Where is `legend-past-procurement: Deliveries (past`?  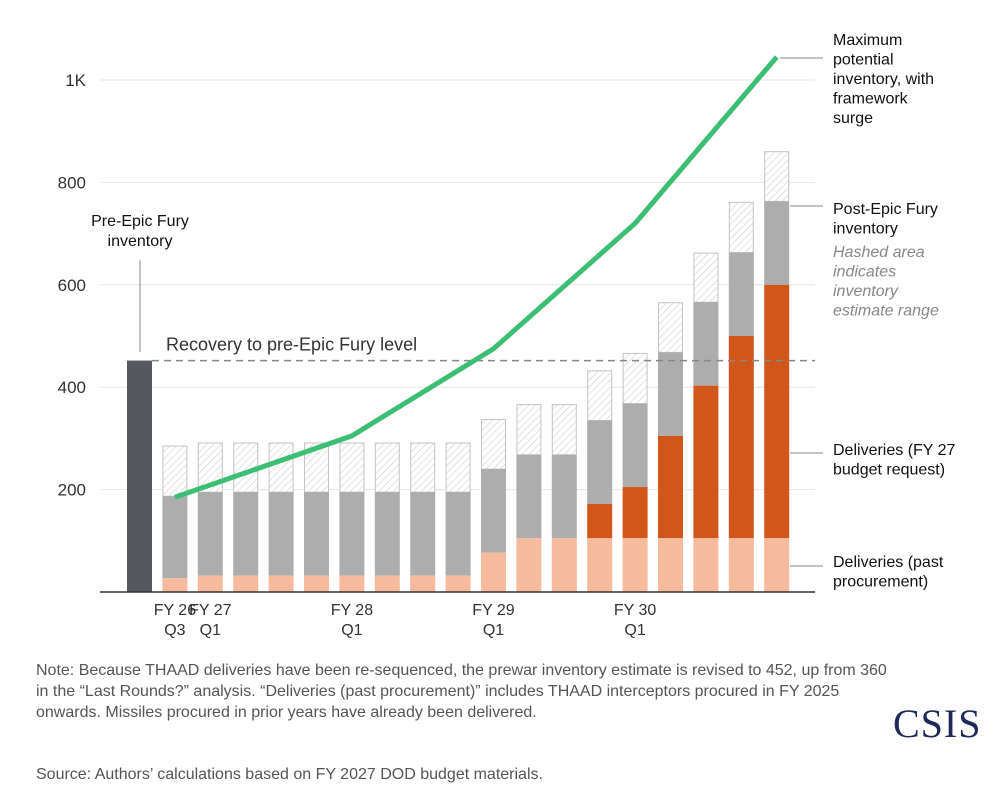
legend-past-procurement: Deliveries (past is located at coordinates (888, 562).